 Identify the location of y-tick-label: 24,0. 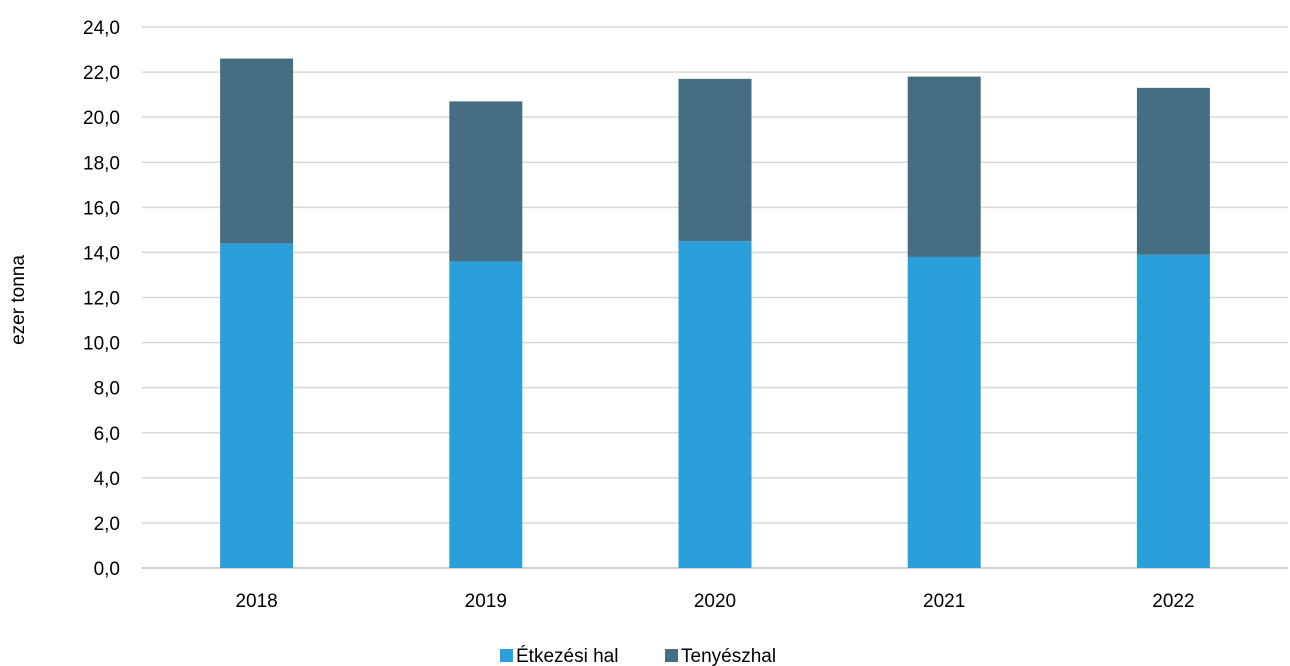
(101, 28).